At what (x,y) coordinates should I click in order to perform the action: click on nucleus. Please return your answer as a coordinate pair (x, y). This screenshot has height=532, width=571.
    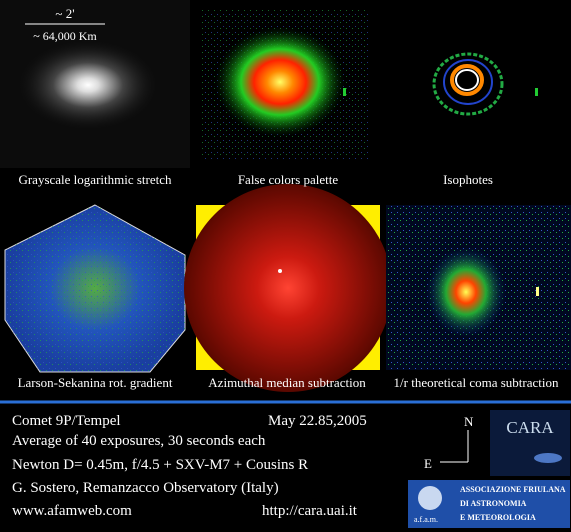
    Looking at the image, I should click on (280, 271).